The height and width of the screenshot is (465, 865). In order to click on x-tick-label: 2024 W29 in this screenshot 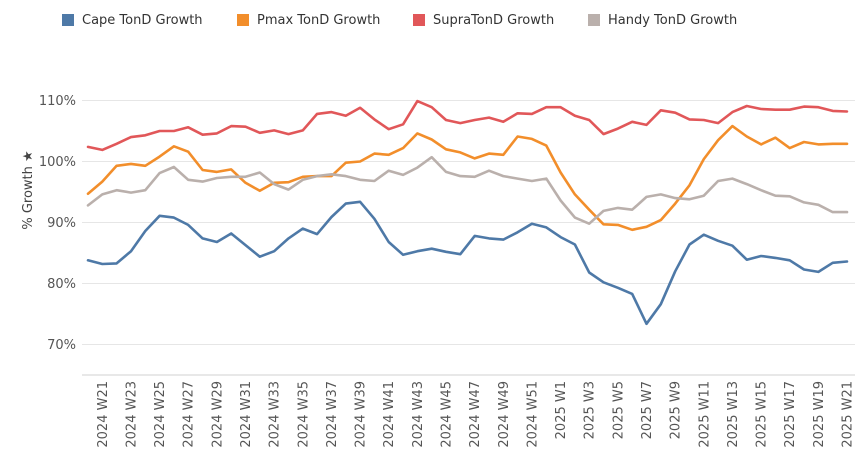, I will do `click(217, 414)`.